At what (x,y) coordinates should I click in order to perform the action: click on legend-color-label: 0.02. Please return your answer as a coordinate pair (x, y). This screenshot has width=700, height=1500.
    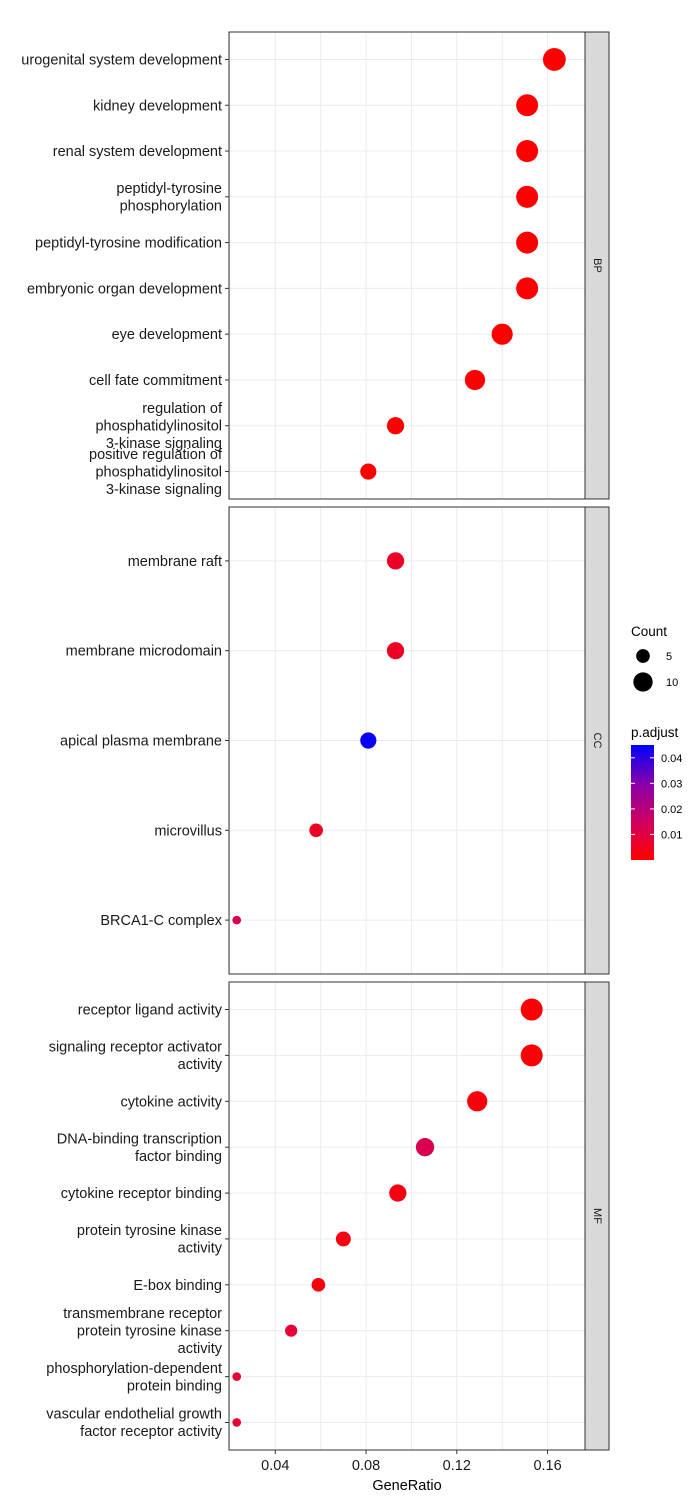
    Looking at the image, I should click on (671, 810).